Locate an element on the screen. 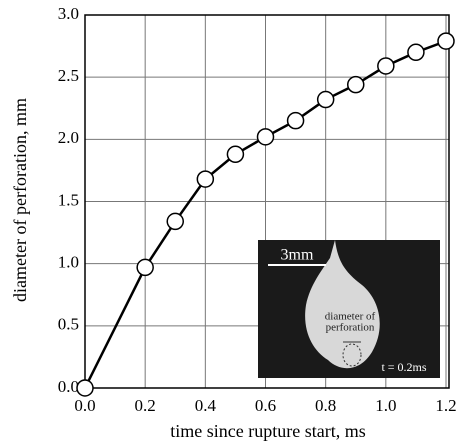  x-tick-label: 1.2 is located at coordinates (445, 405).